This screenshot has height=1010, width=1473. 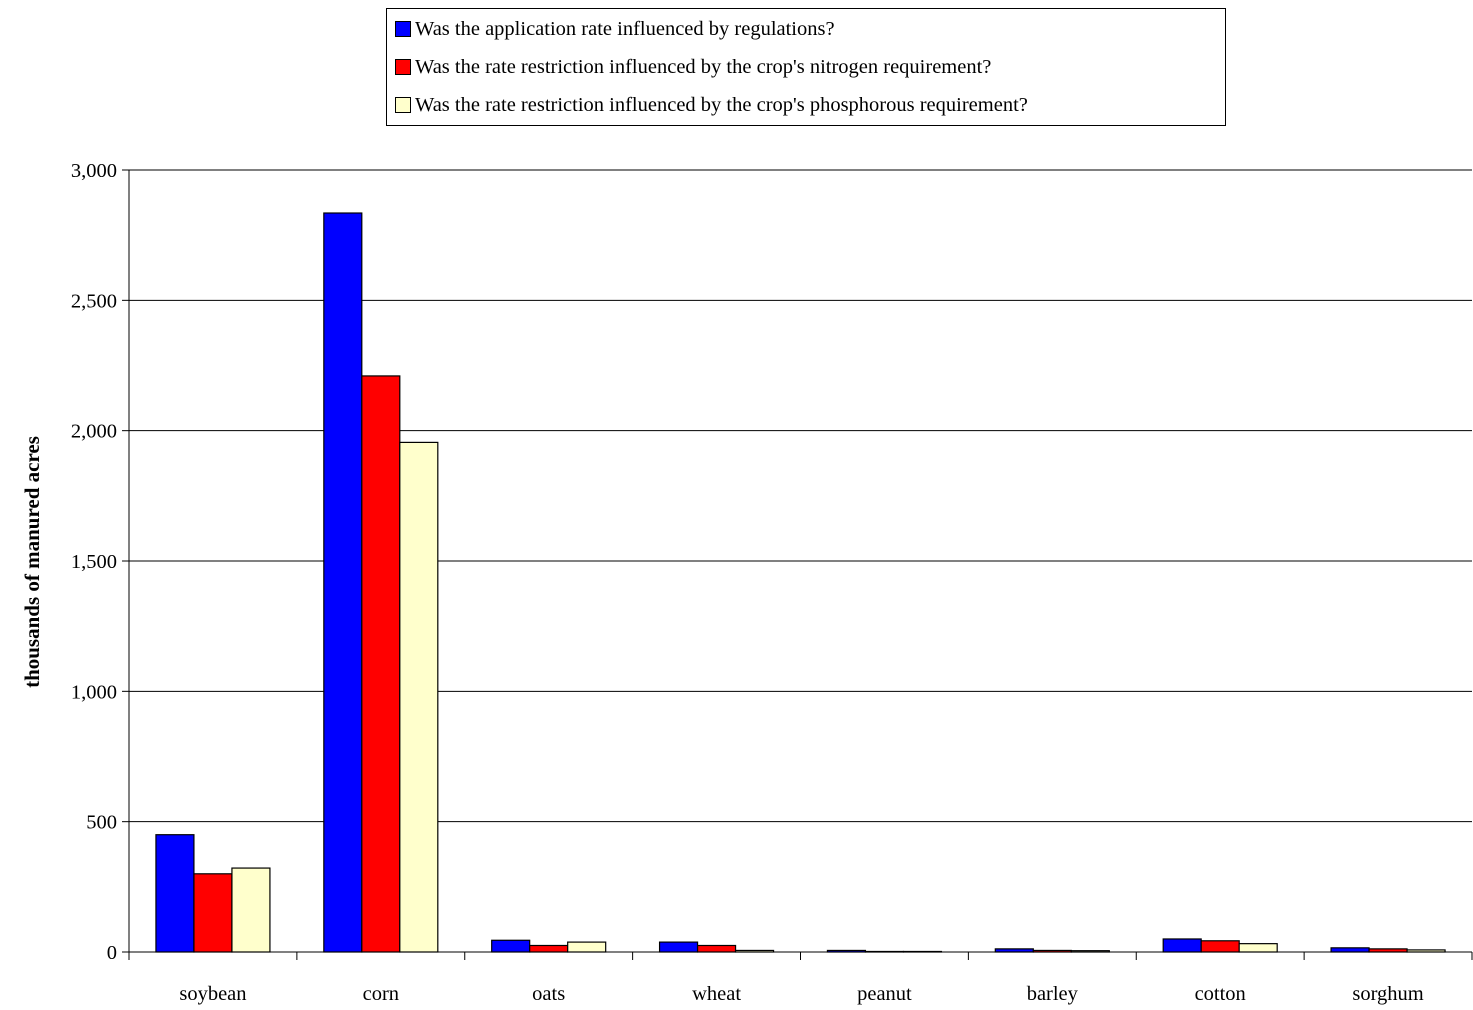 I want to click on y-tick-label: 500, so click(x=101, y=823).